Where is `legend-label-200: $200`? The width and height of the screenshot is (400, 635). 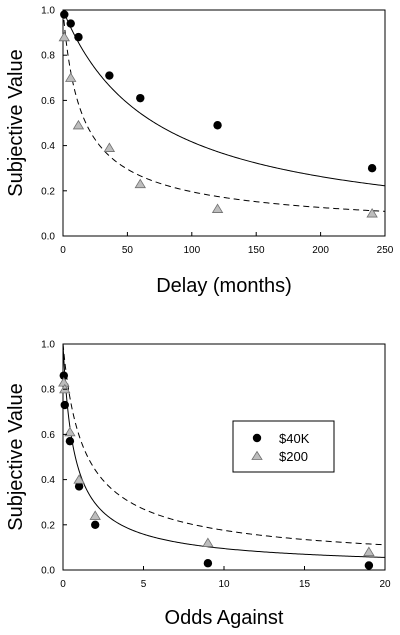
legend-label-200: $200 is located at coordinates (293, 456).